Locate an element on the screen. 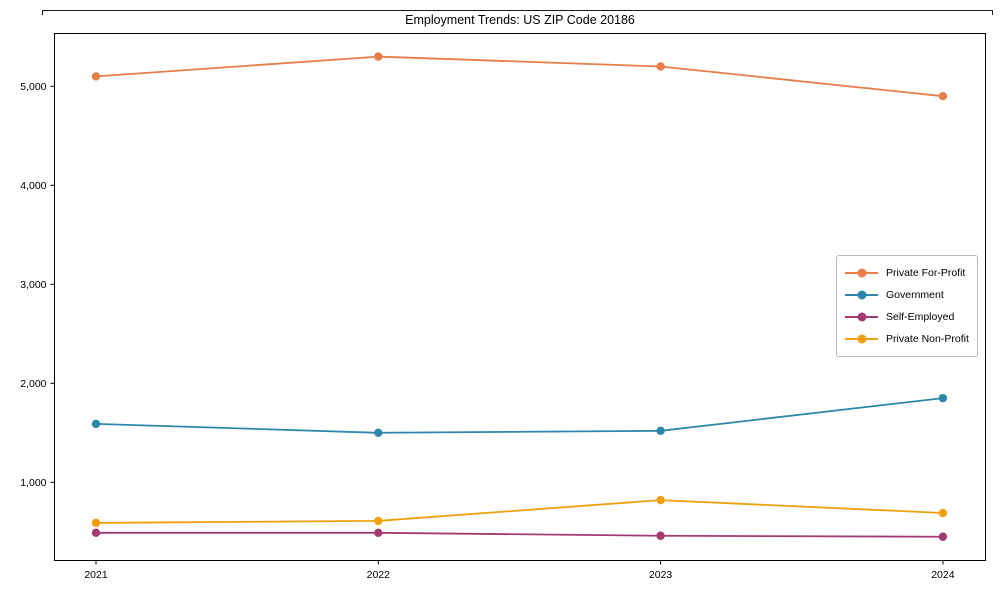  series-government is located at coordinates (519, 415).